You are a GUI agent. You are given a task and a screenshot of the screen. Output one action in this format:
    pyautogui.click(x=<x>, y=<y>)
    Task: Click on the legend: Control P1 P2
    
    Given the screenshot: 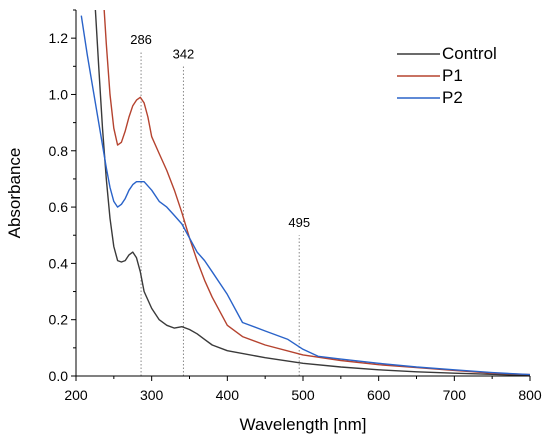 What is the action you would take?
    pyautogui.click(x=447, y=75)
    